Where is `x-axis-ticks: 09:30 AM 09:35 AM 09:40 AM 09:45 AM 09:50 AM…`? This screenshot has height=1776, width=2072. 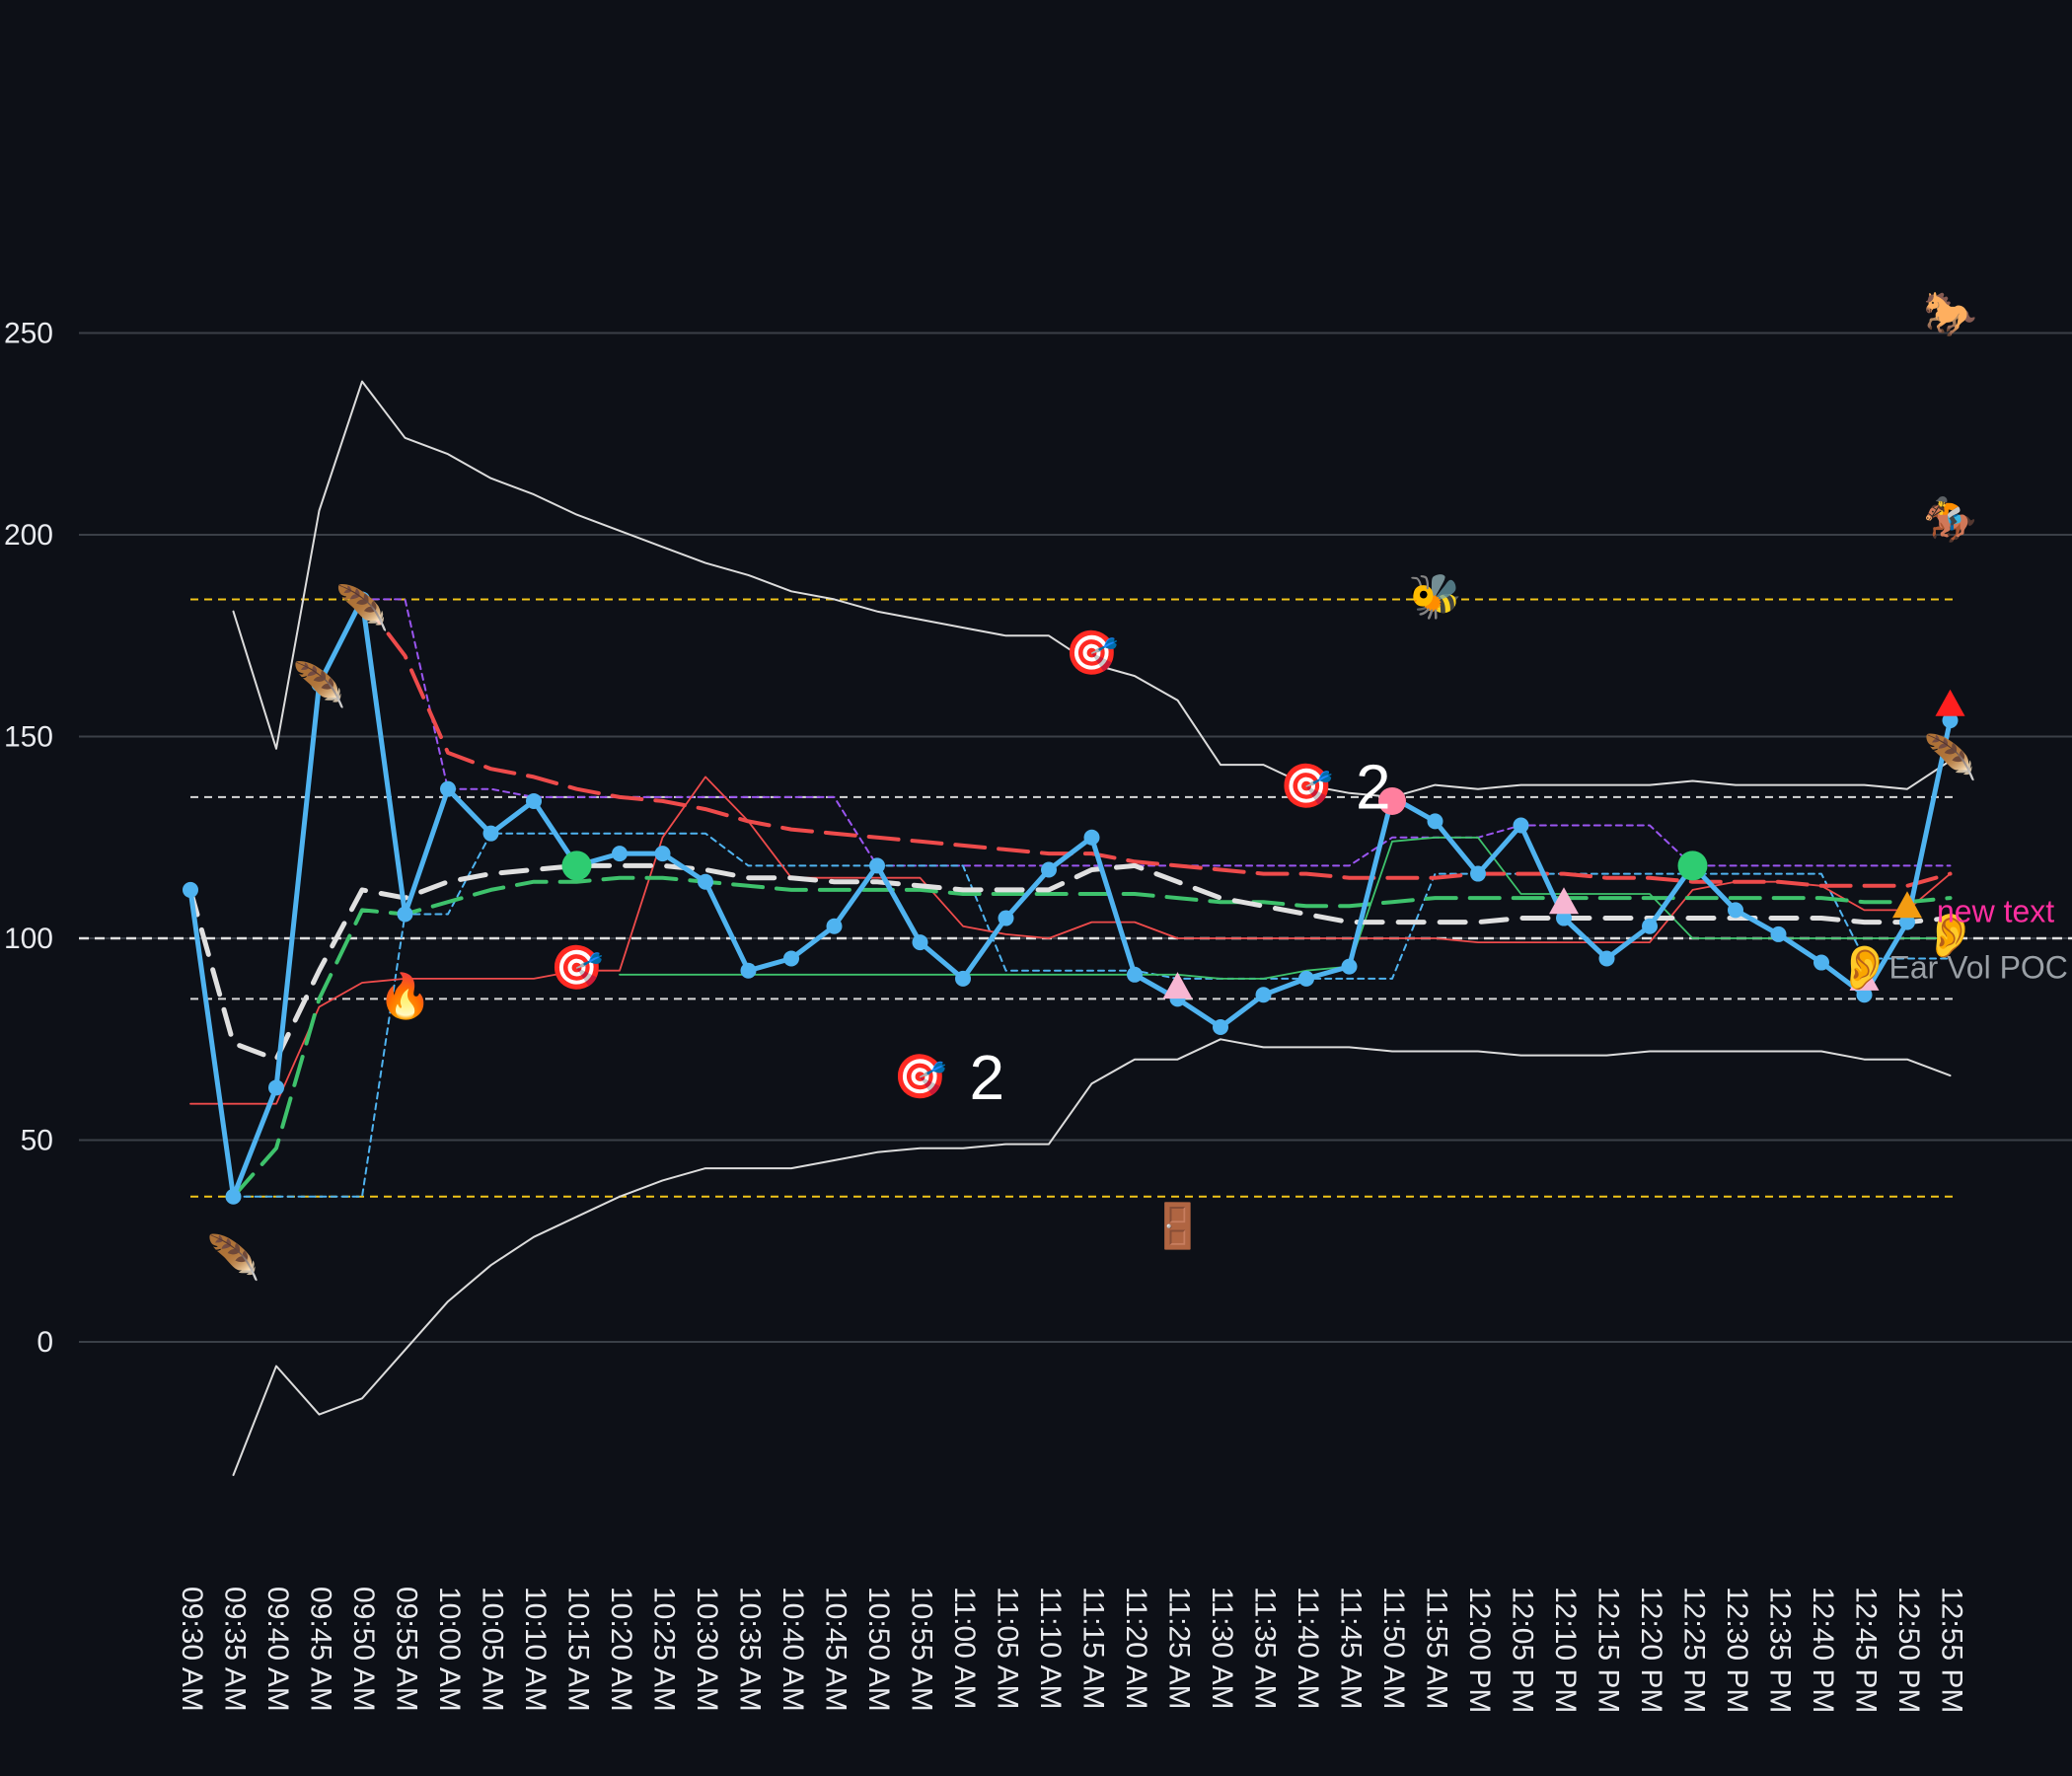 x-axis-ticks: 09:30 AM 09:35 AM 09:40 AM 09:45 AM 09:50 AM… is located at coordinates (1072, 1650).